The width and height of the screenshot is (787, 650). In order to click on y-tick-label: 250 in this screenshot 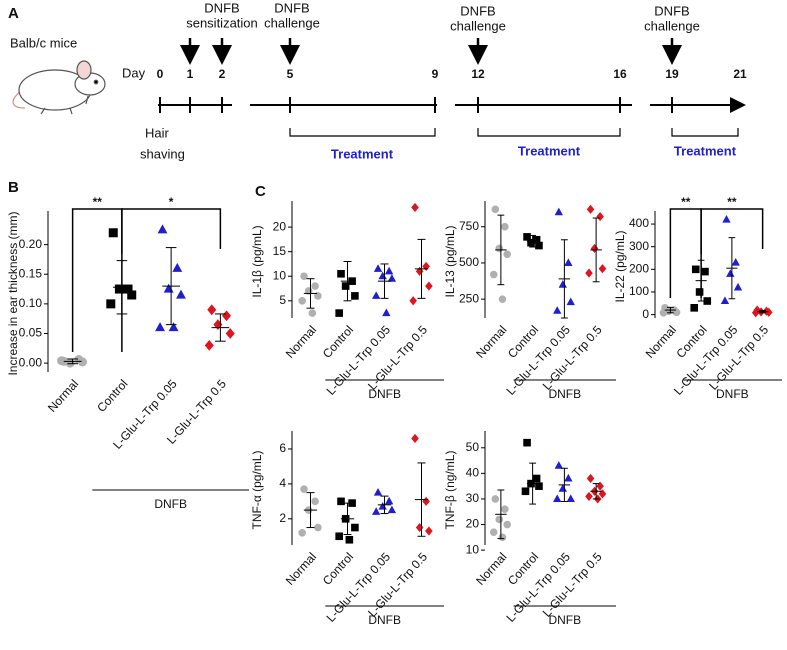, I will do `click(469, 298)`.